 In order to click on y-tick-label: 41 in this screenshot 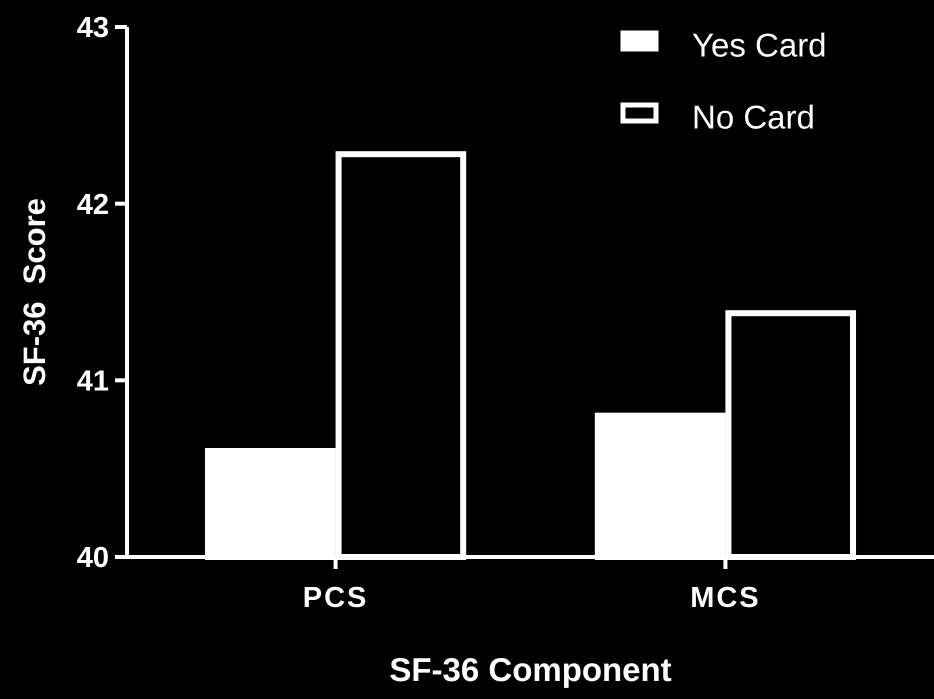, I will do `click(92, 381)`.